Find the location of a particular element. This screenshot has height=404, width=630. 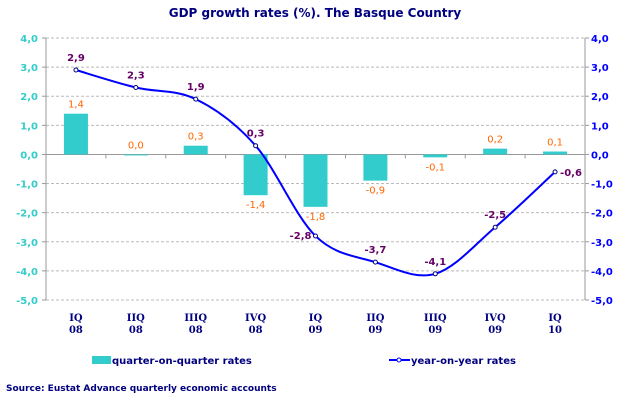

right-tick-label: -2,0 is located at coordinates (602, 214).